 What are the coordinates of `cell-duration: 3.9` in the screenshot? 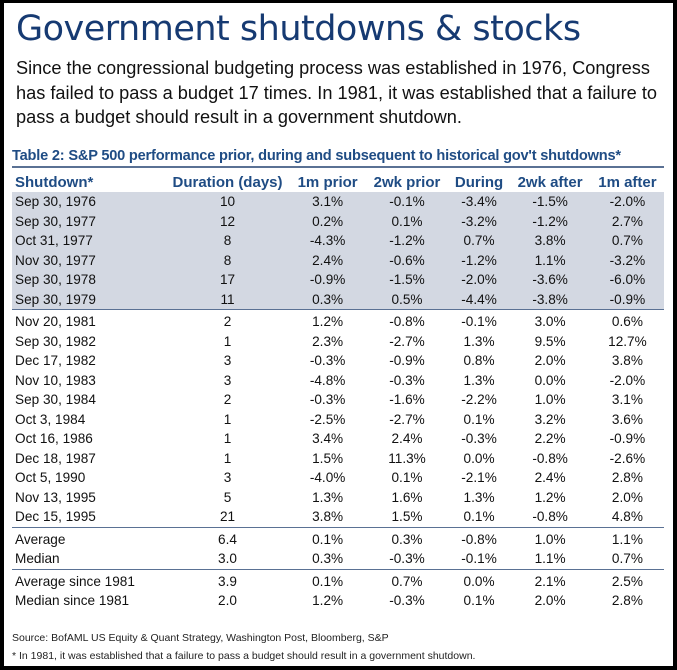 It's located at (227, 581).